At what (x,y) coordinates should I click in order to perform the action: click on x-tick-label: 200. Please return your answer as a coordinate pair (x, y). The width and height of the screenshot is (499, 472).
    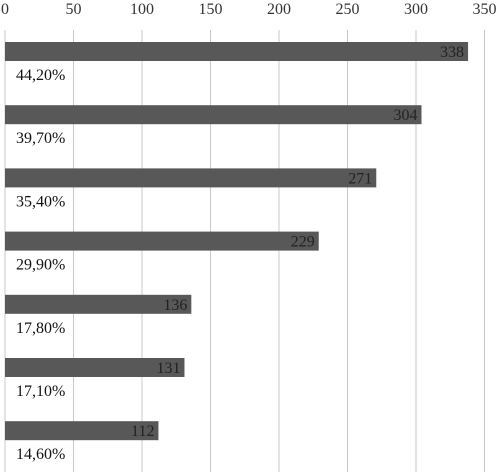
    Looking at the image, I should click on (279, 9).